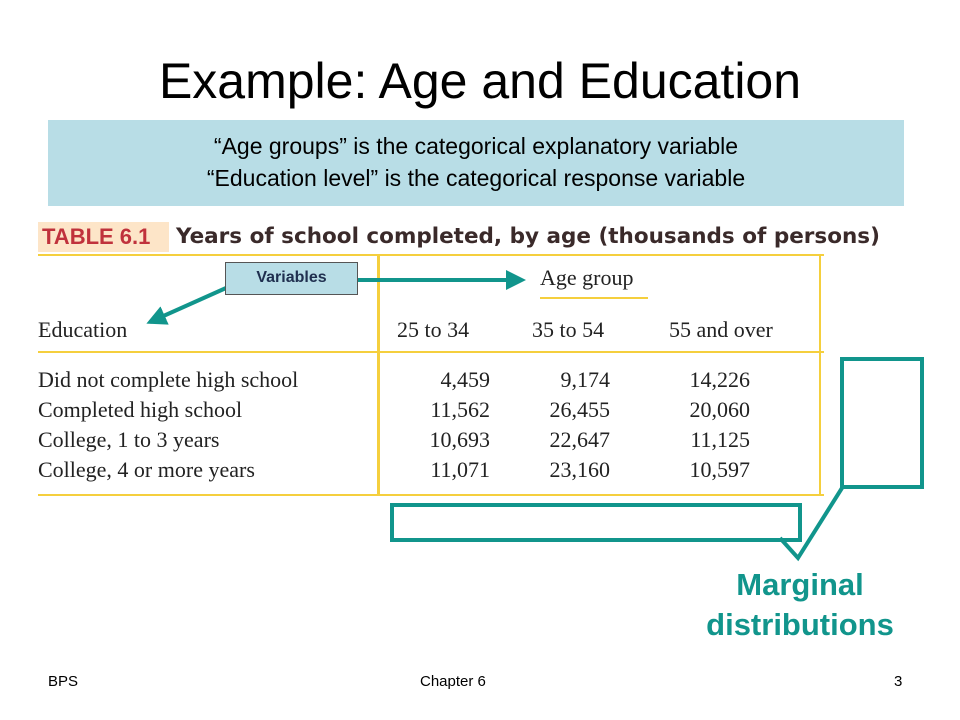 The image size is (960, 720). I want to click on column-header-35-54: 35 to 54, so click(568, 329).